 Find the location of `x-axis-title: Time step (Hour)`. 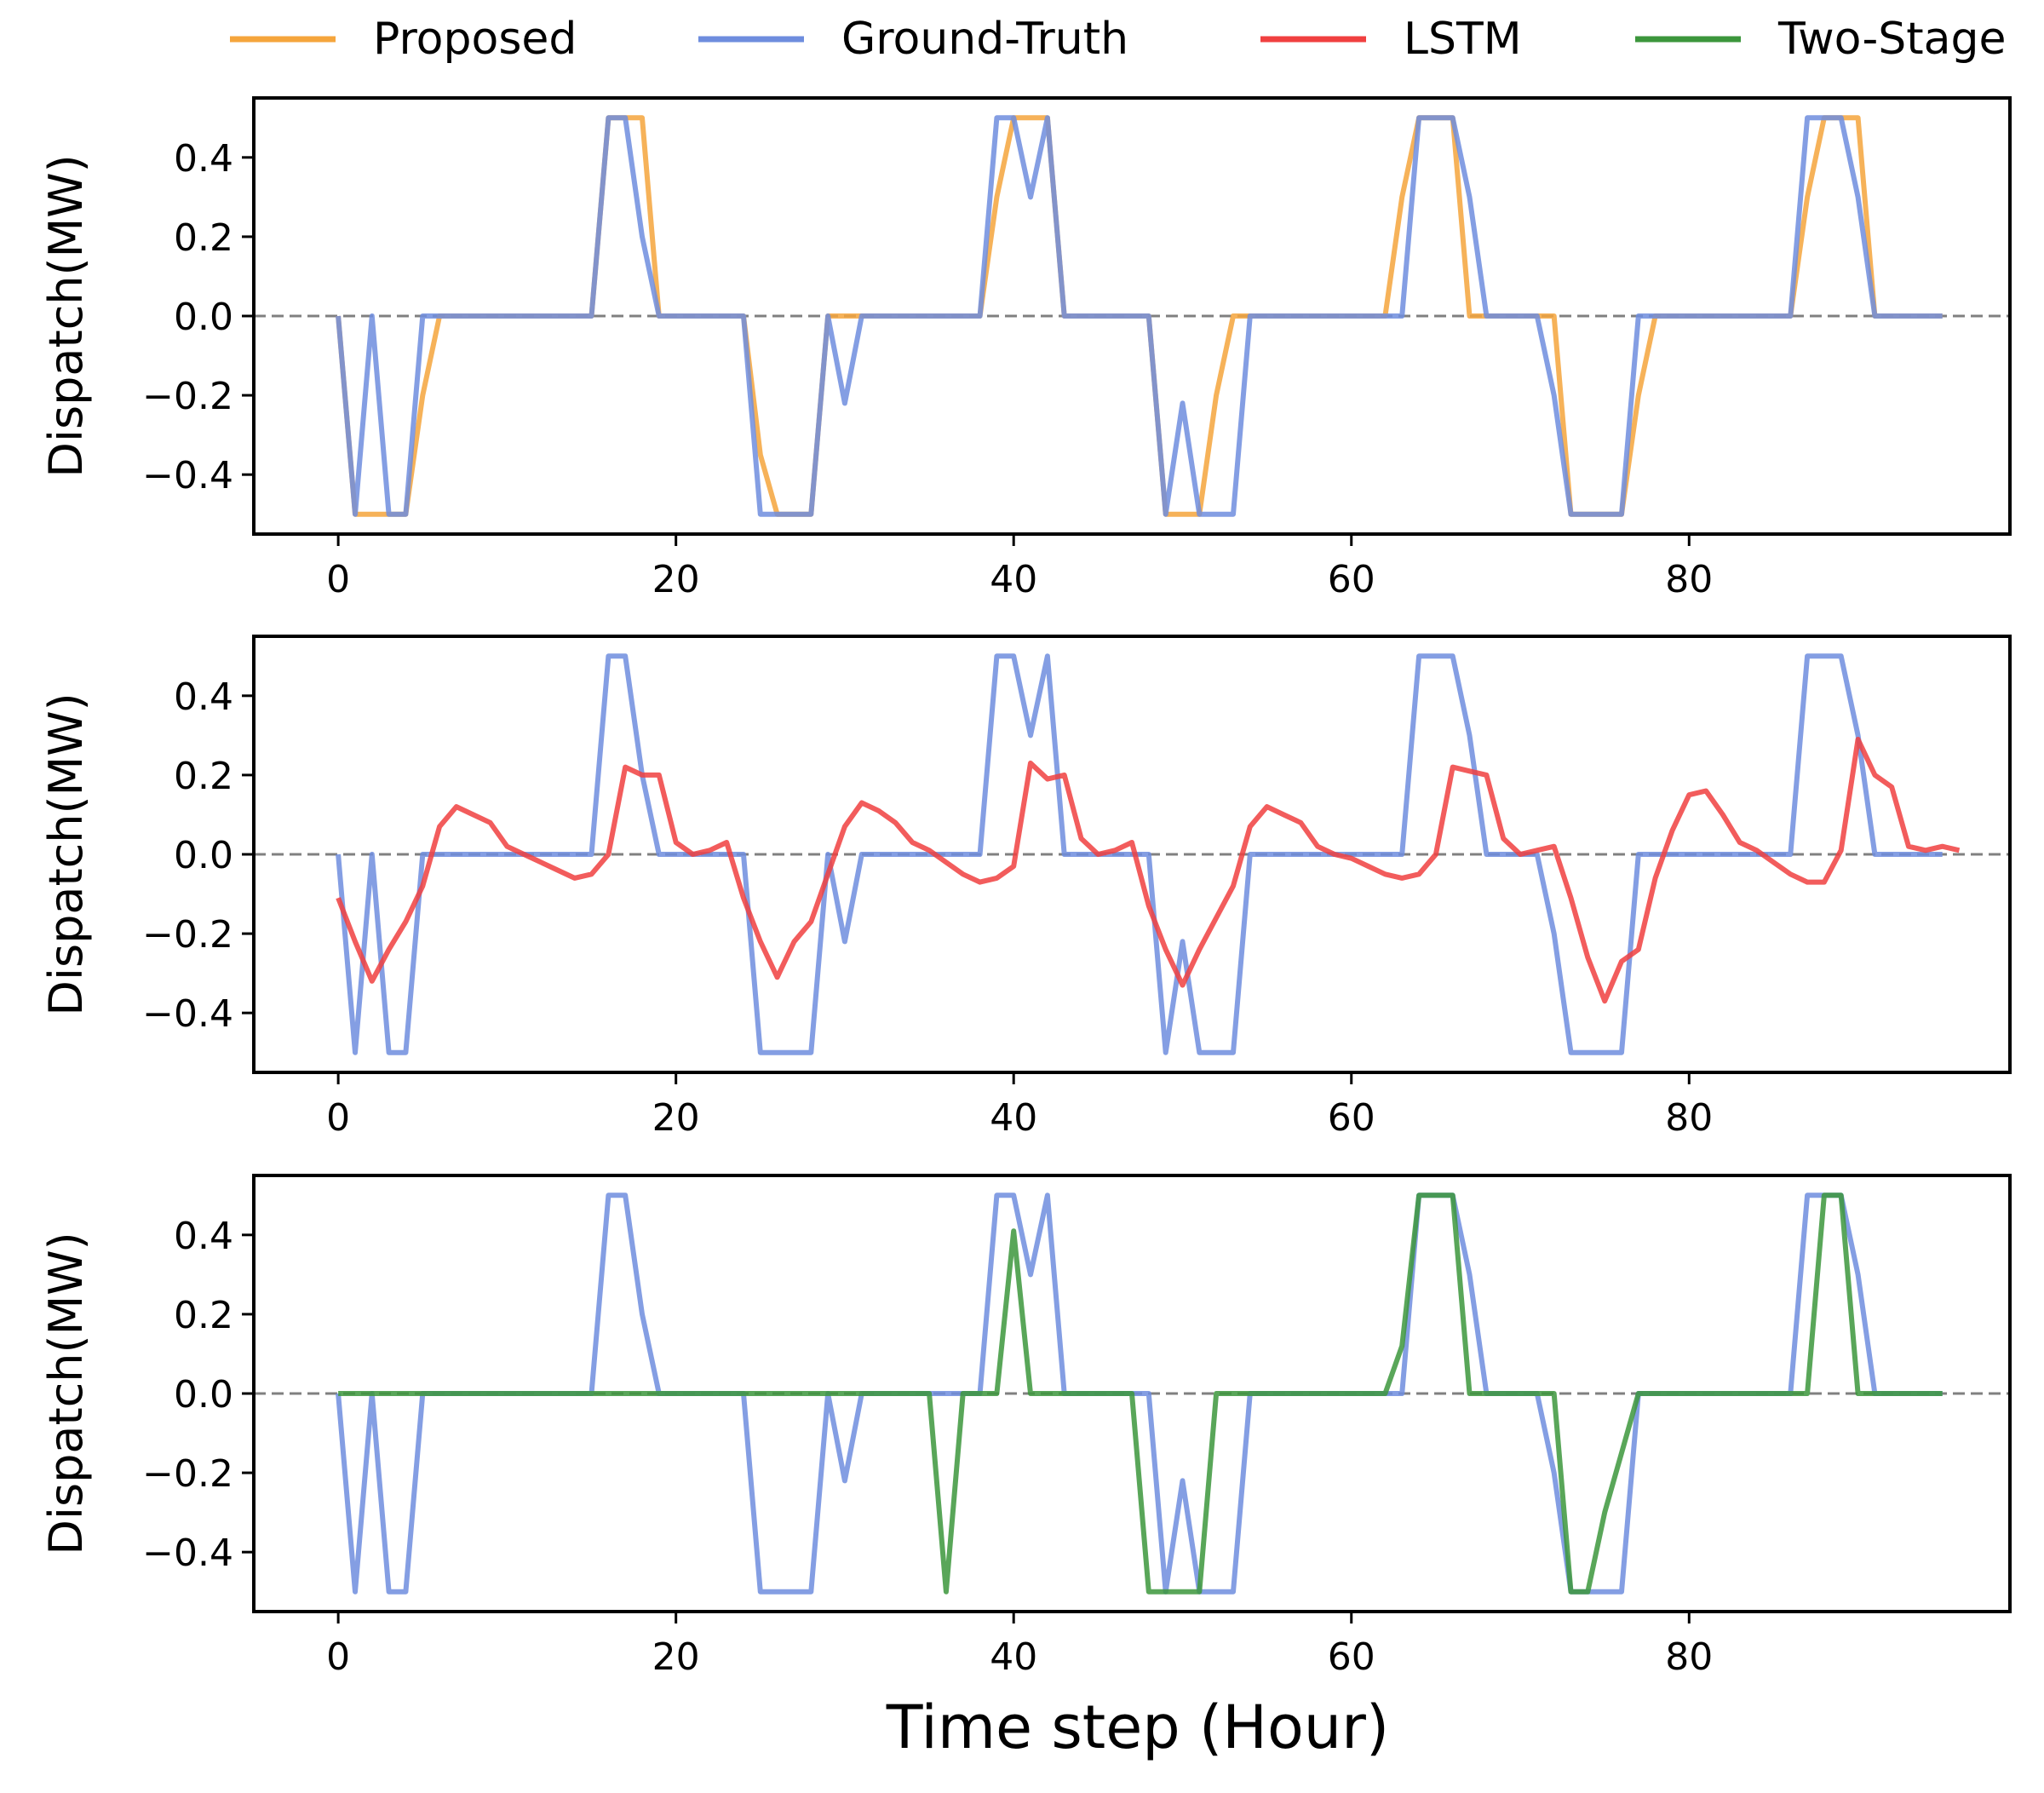

x-axis-title: Time step (Hour) is located at coordinates (1137, 1727).